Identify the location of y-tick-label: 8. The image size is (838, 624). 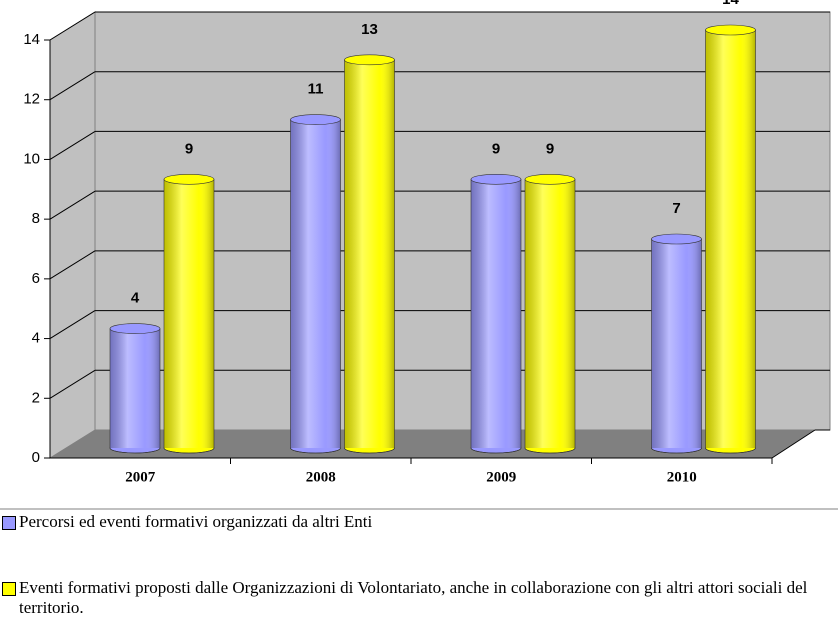
(36, 218).